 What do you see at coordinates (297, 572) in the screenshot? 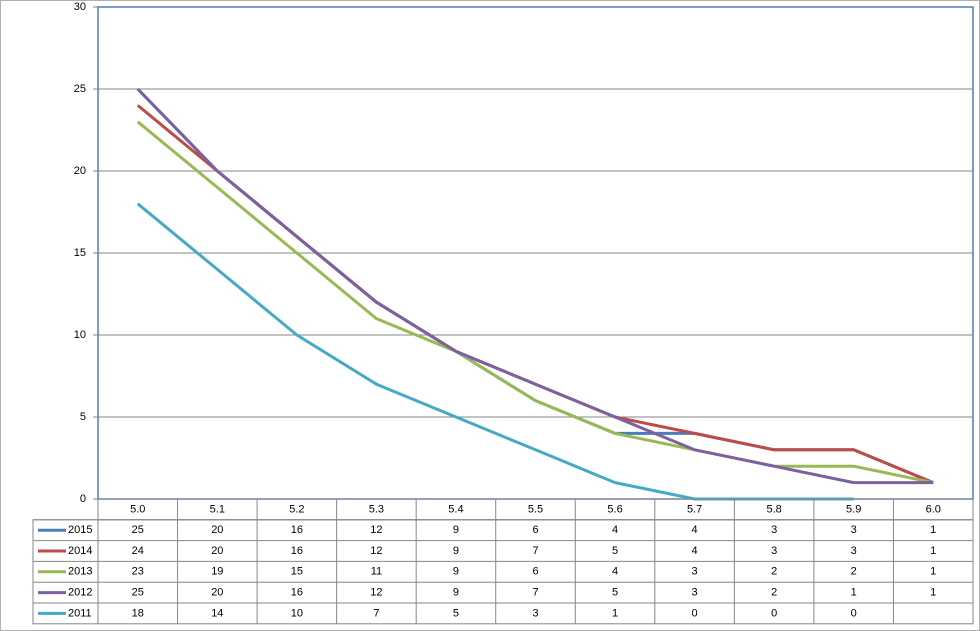
I see `table-value: 15` at bounding box center [297, 572].